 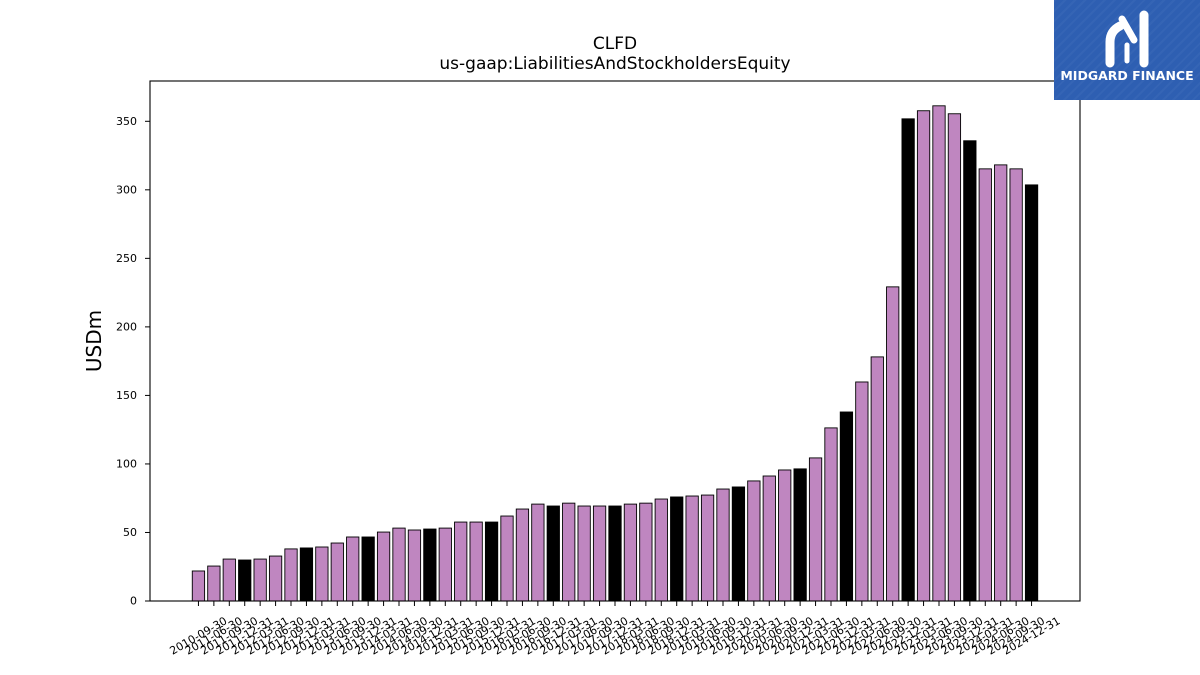 What do you see at coordinates (94, 341) in the screenshot?
I see `y-axis-label: USDm` at bounding box center [94, 341].